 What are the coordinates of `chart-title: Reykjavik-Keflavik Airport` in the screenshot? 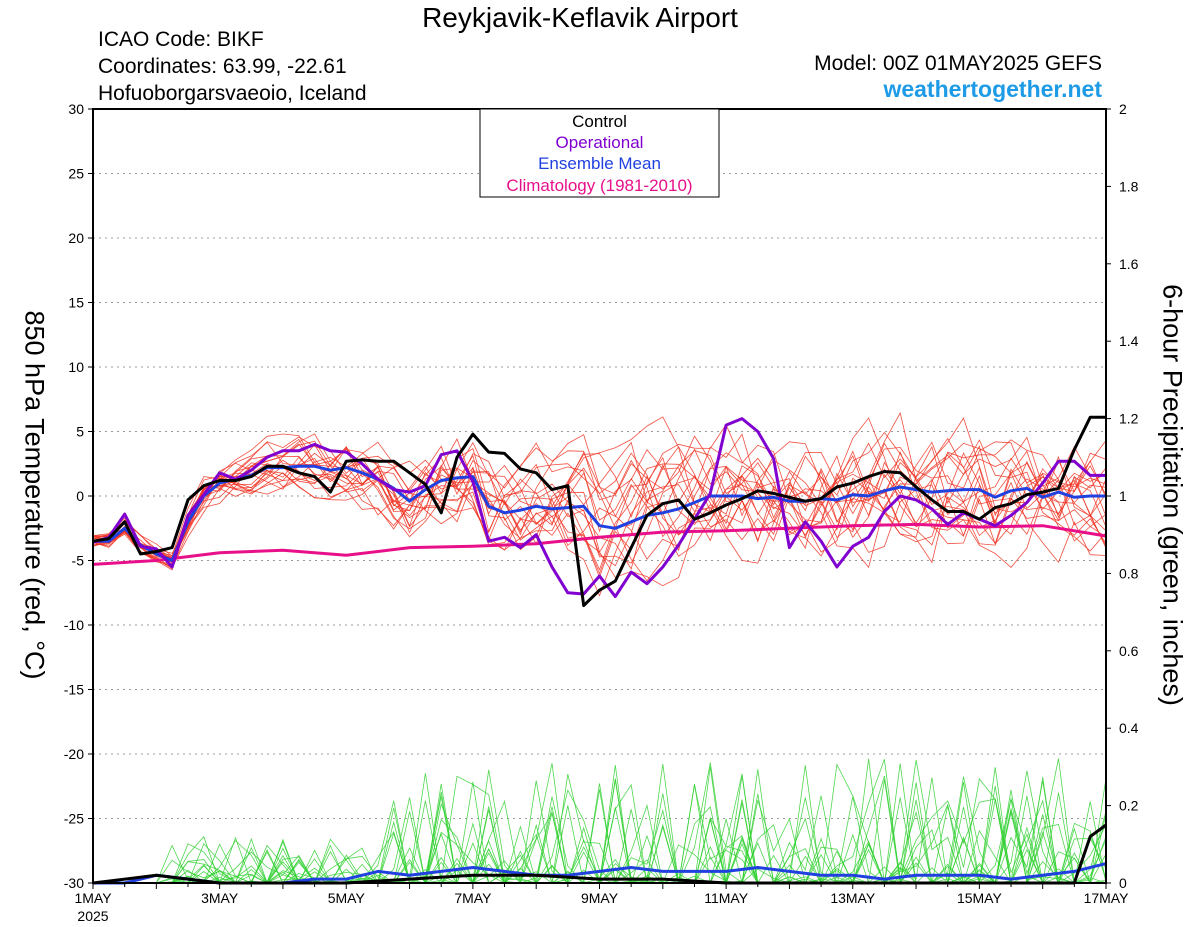 It's located at (580, 17).